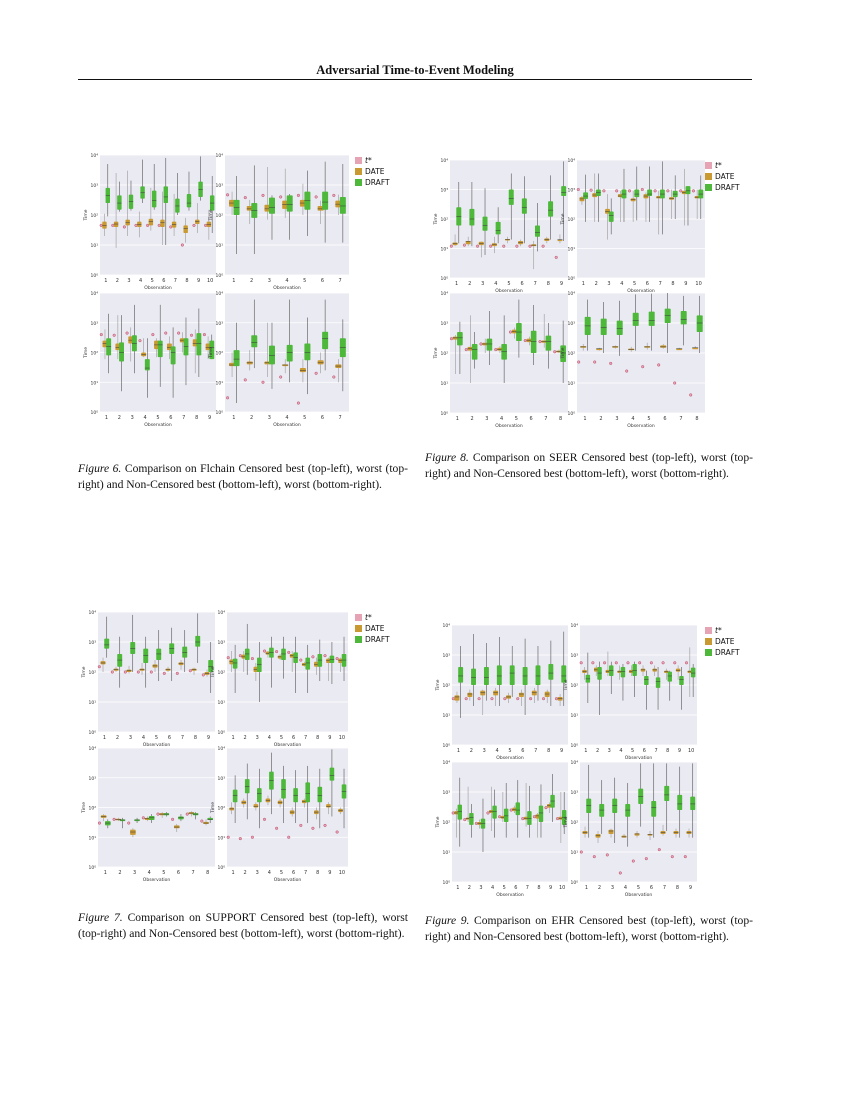  What do you see at coordinates (152, 281) in the screenshot?
I see `x-tick-label: 5` at bounding box center [152, 281].